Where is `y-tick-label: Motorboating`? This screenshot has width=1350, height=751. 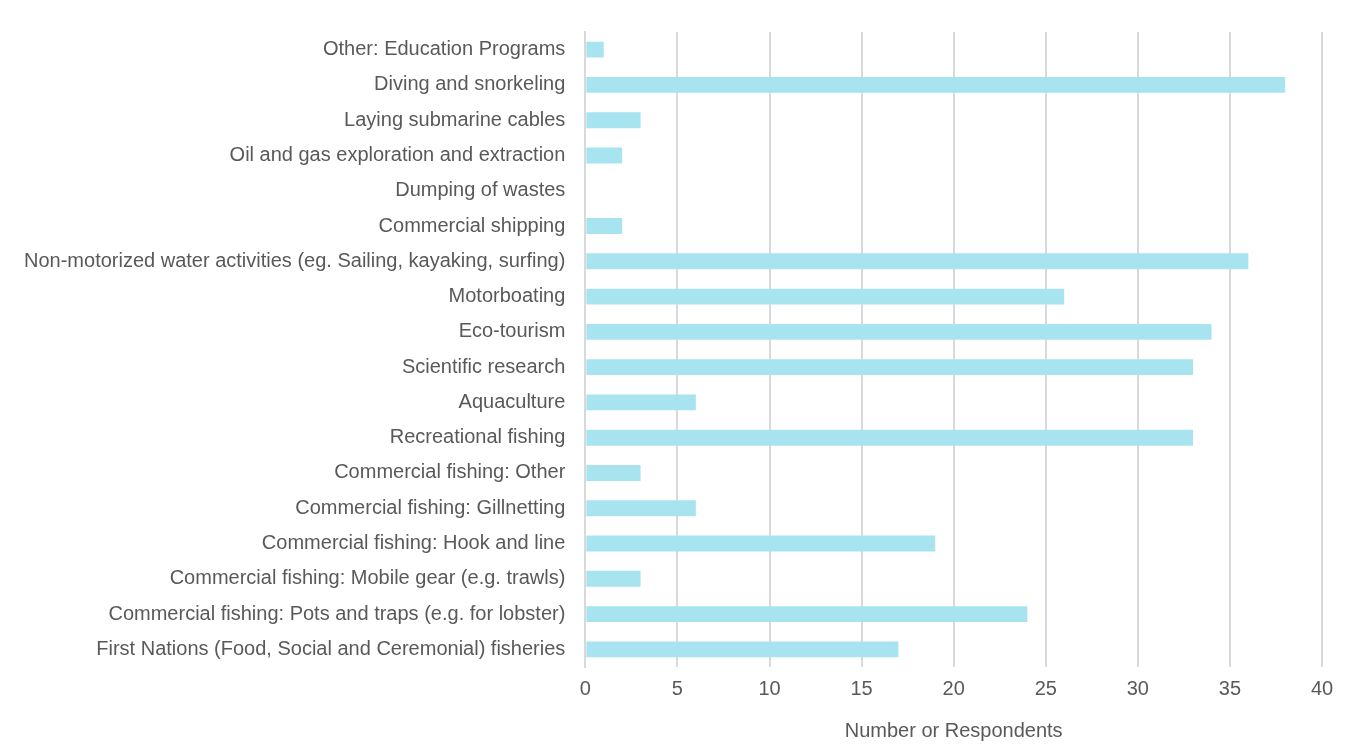 y-tick-label: Motorboating is located at coordinates (507, 295).